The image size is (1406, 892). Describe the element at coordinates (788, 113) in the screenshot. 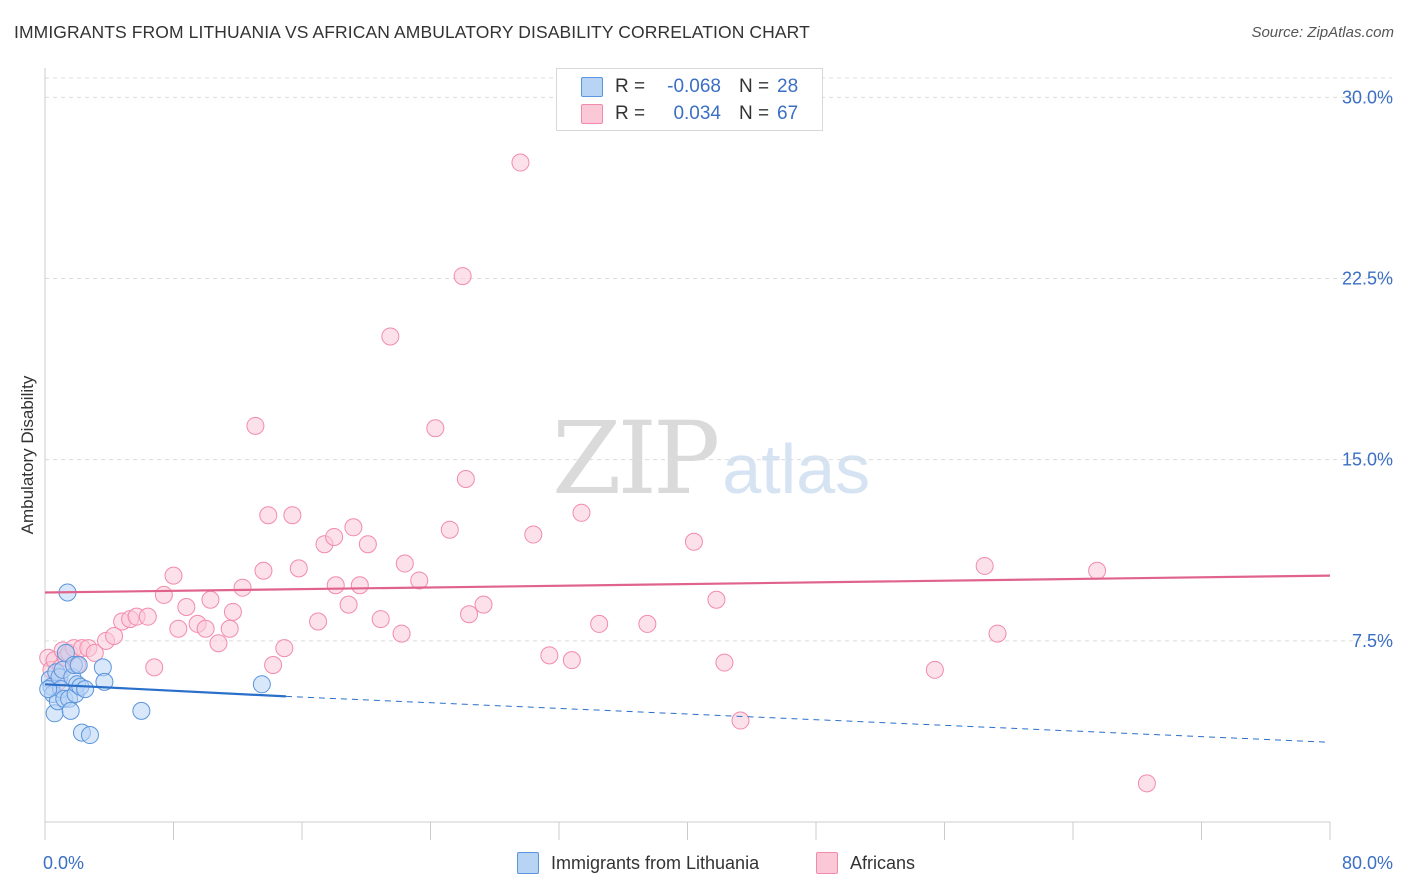

I see `n-value: 67` at that location.